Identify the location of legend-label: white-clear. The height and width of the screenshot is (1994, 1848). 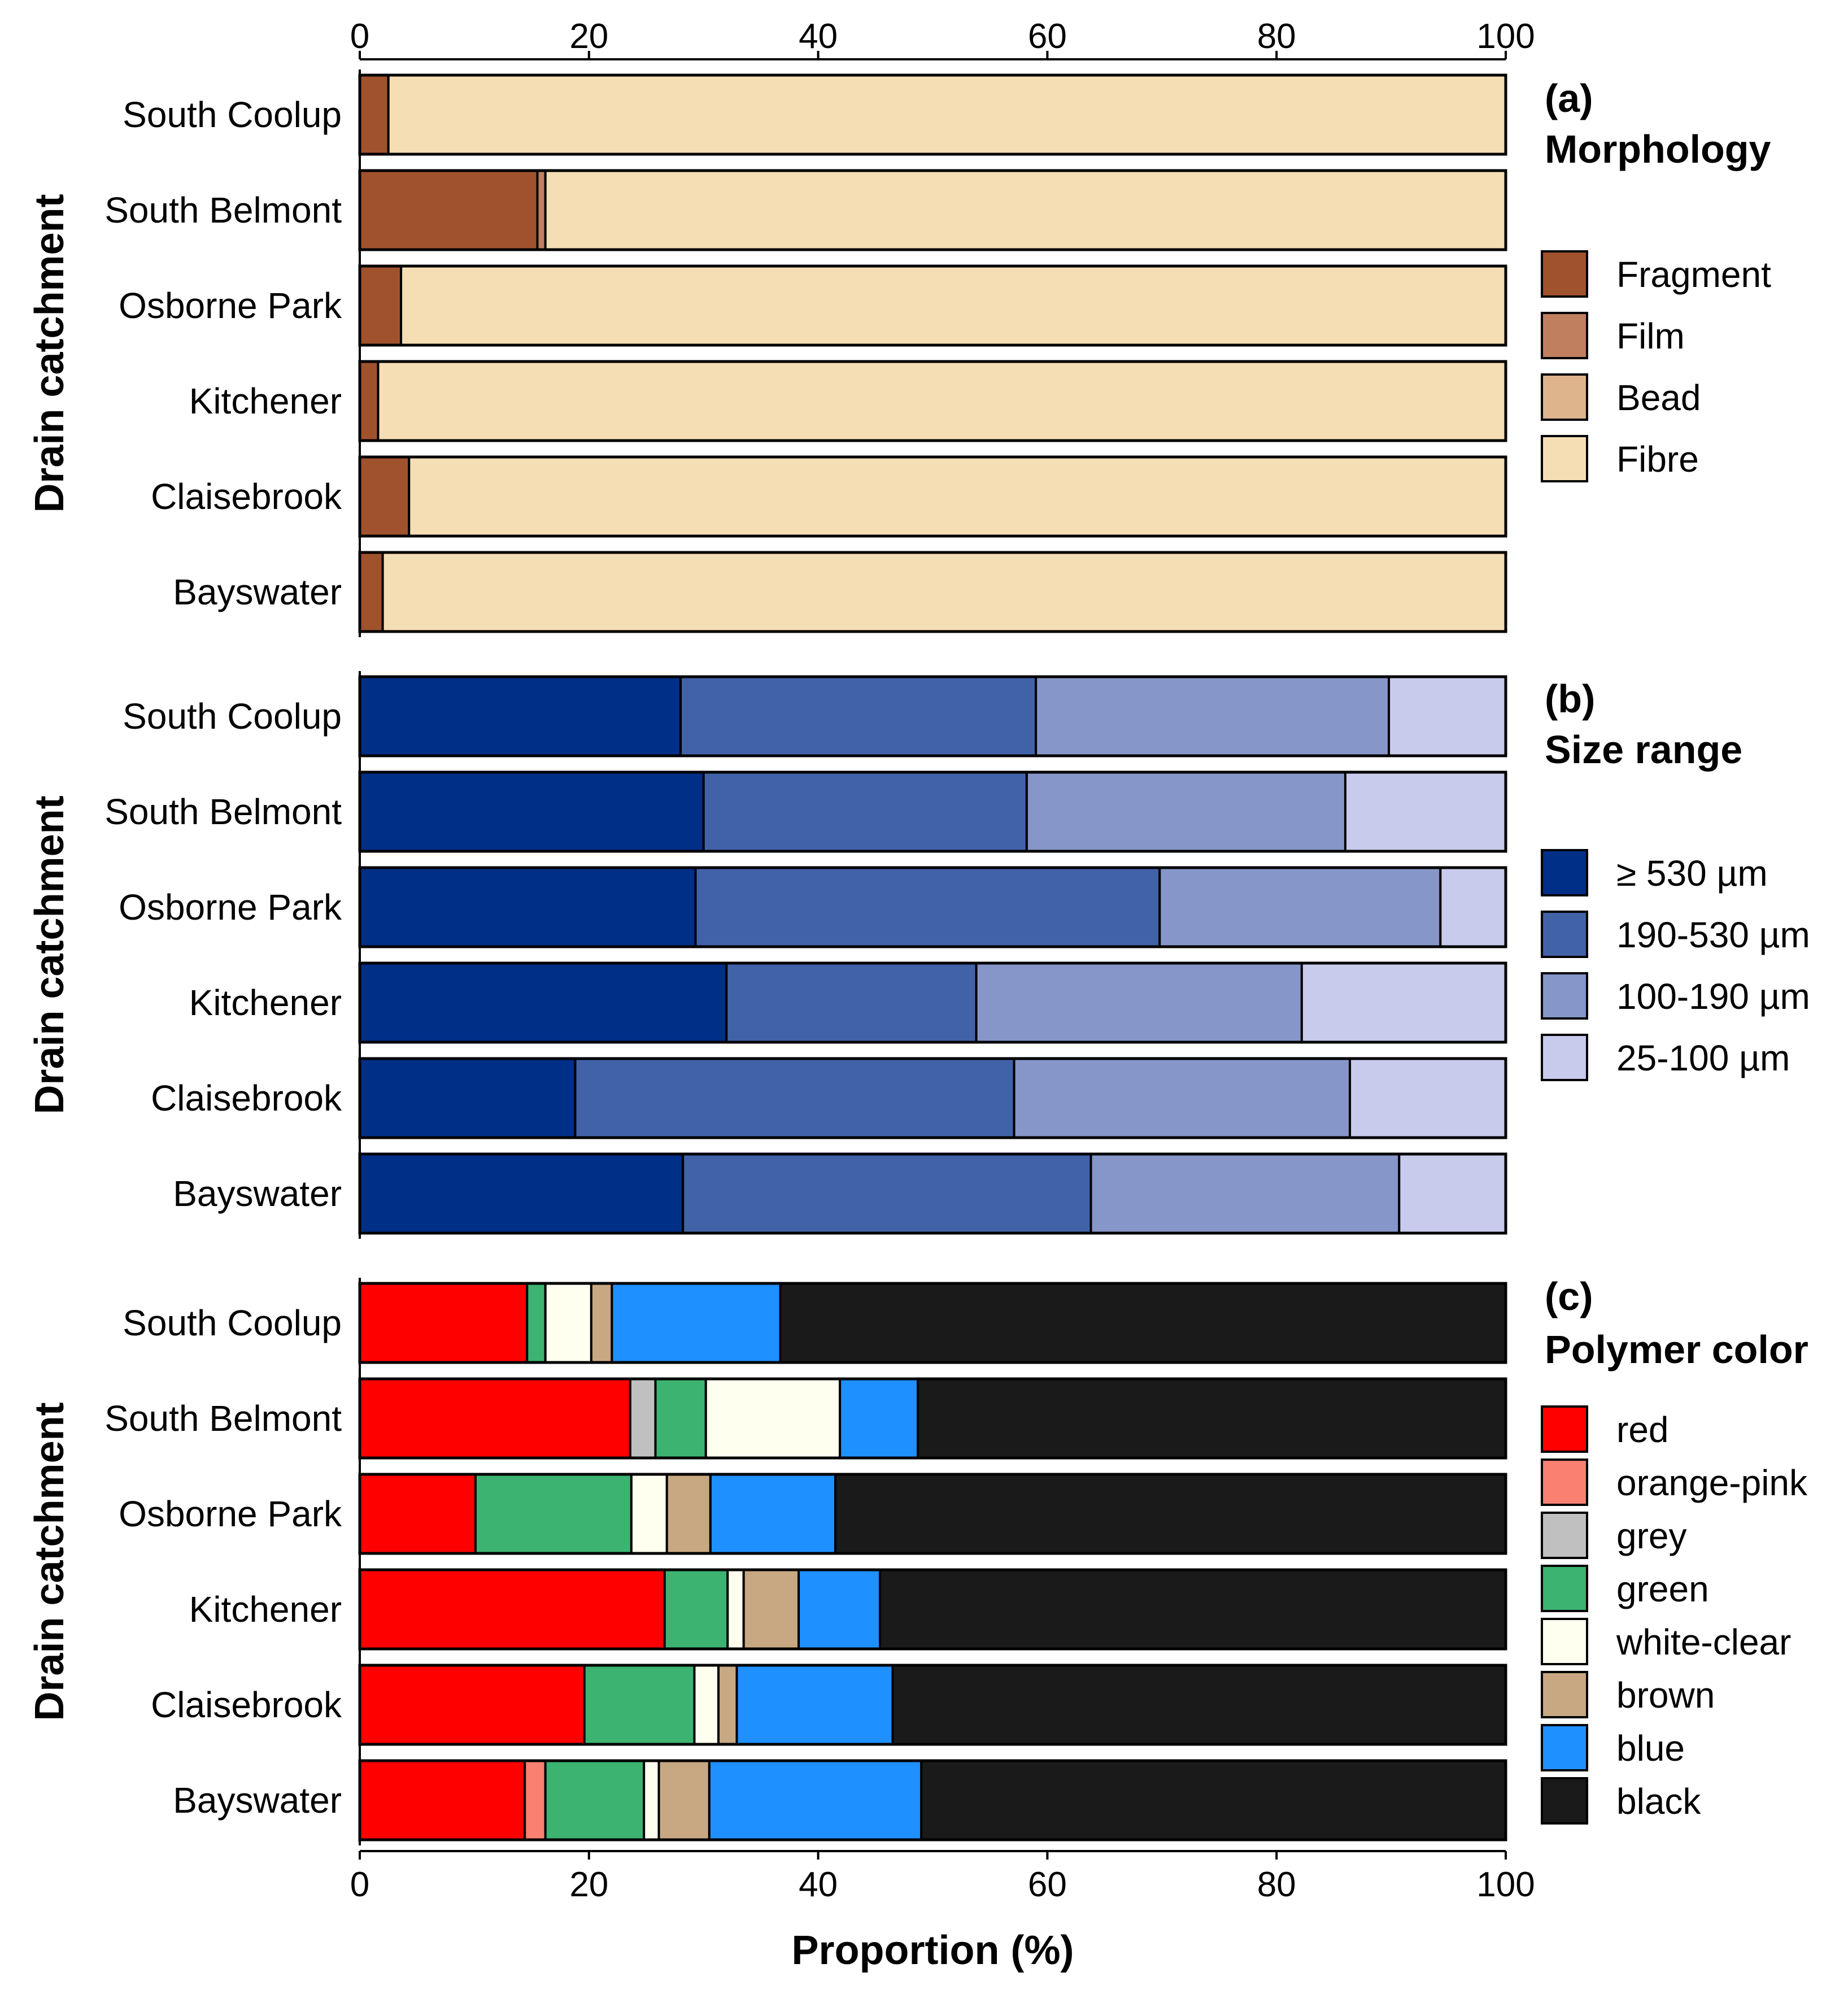
(1703, 1642).